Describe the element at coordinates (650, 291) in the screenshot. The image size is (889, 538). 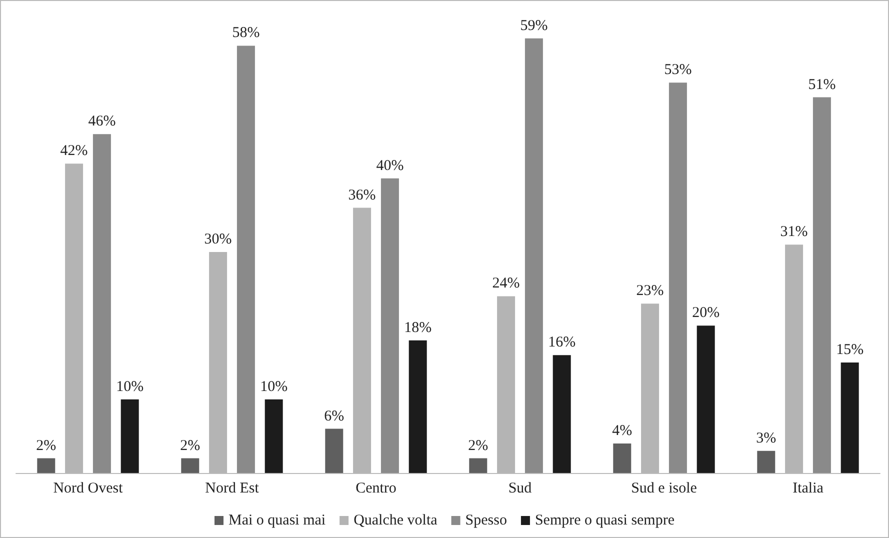
I see `data-label: 23%` at that location.